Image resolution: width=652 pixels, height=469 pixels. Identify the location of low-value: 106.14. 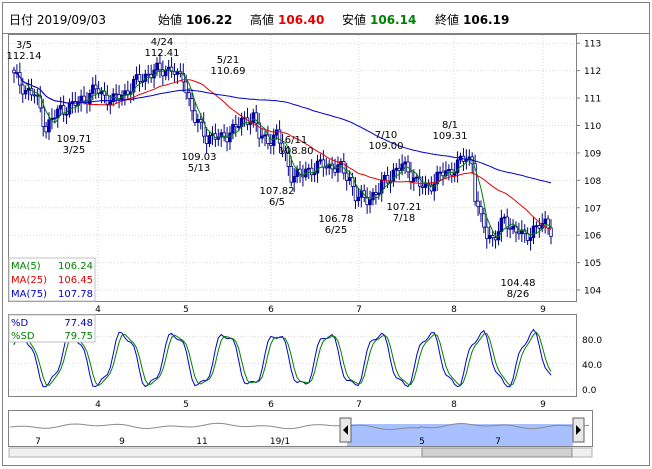
(393, 20).